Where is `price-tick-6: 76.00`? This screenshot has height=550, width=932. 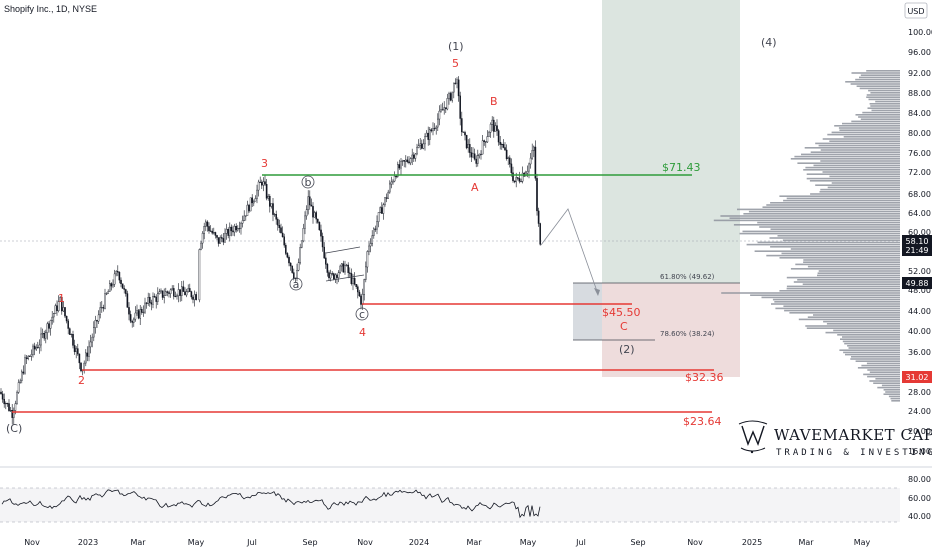
price-tick-6: 76.00 is located at coordinates (919, 153).